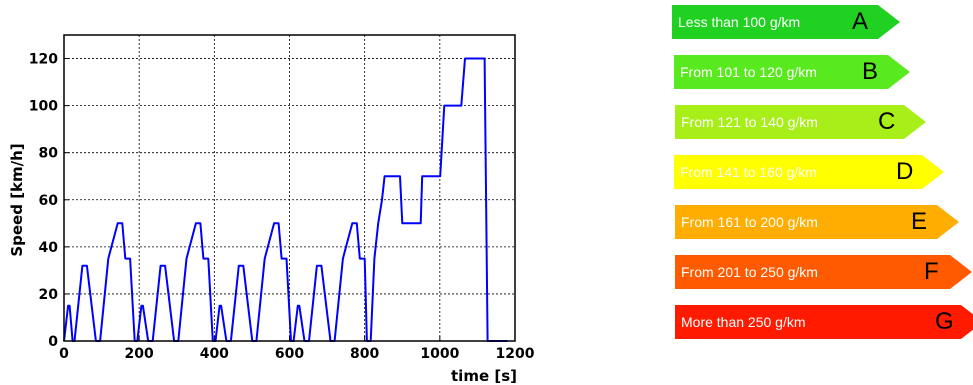 The width and height of the screenshot is (973, 385). Describe the element at coordinates (749, 222) in the screenshot. I see `class-label: From 161 to 200 g/km` at that location.